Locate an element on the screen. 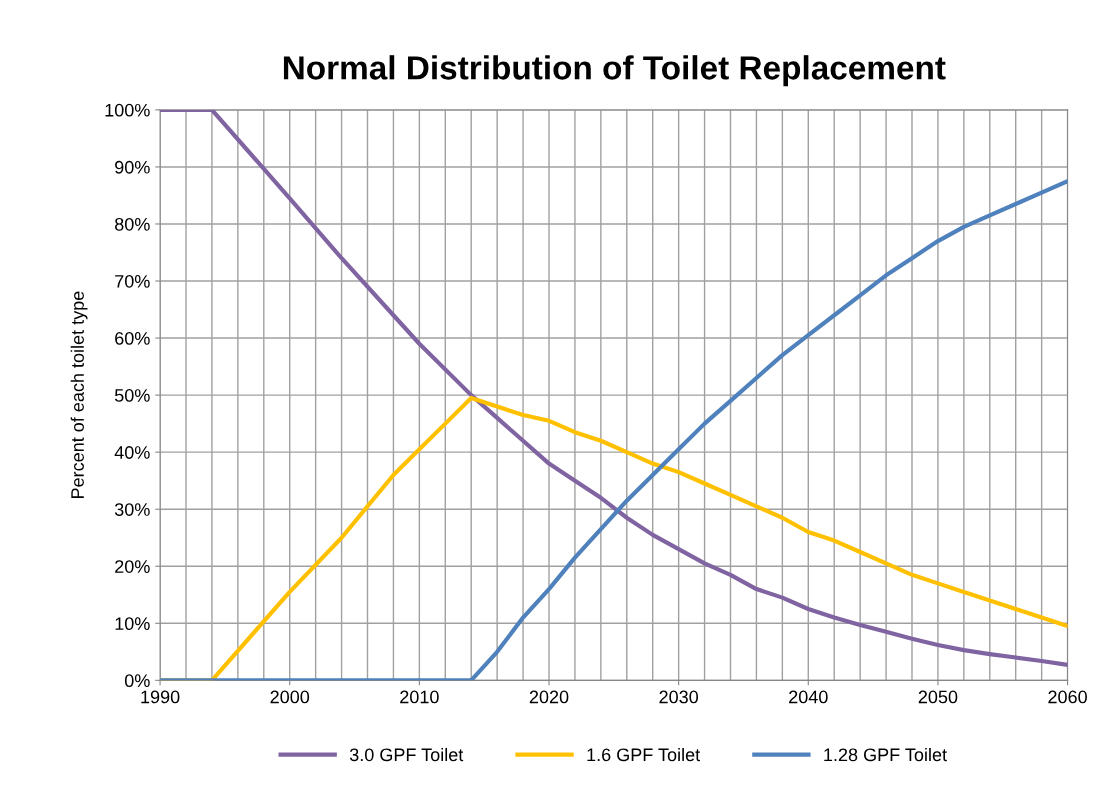 The width and height of the screenshot is (1104, 808). legend-label: 1.28 GPF Toilet is located at coordinates (885, 754).